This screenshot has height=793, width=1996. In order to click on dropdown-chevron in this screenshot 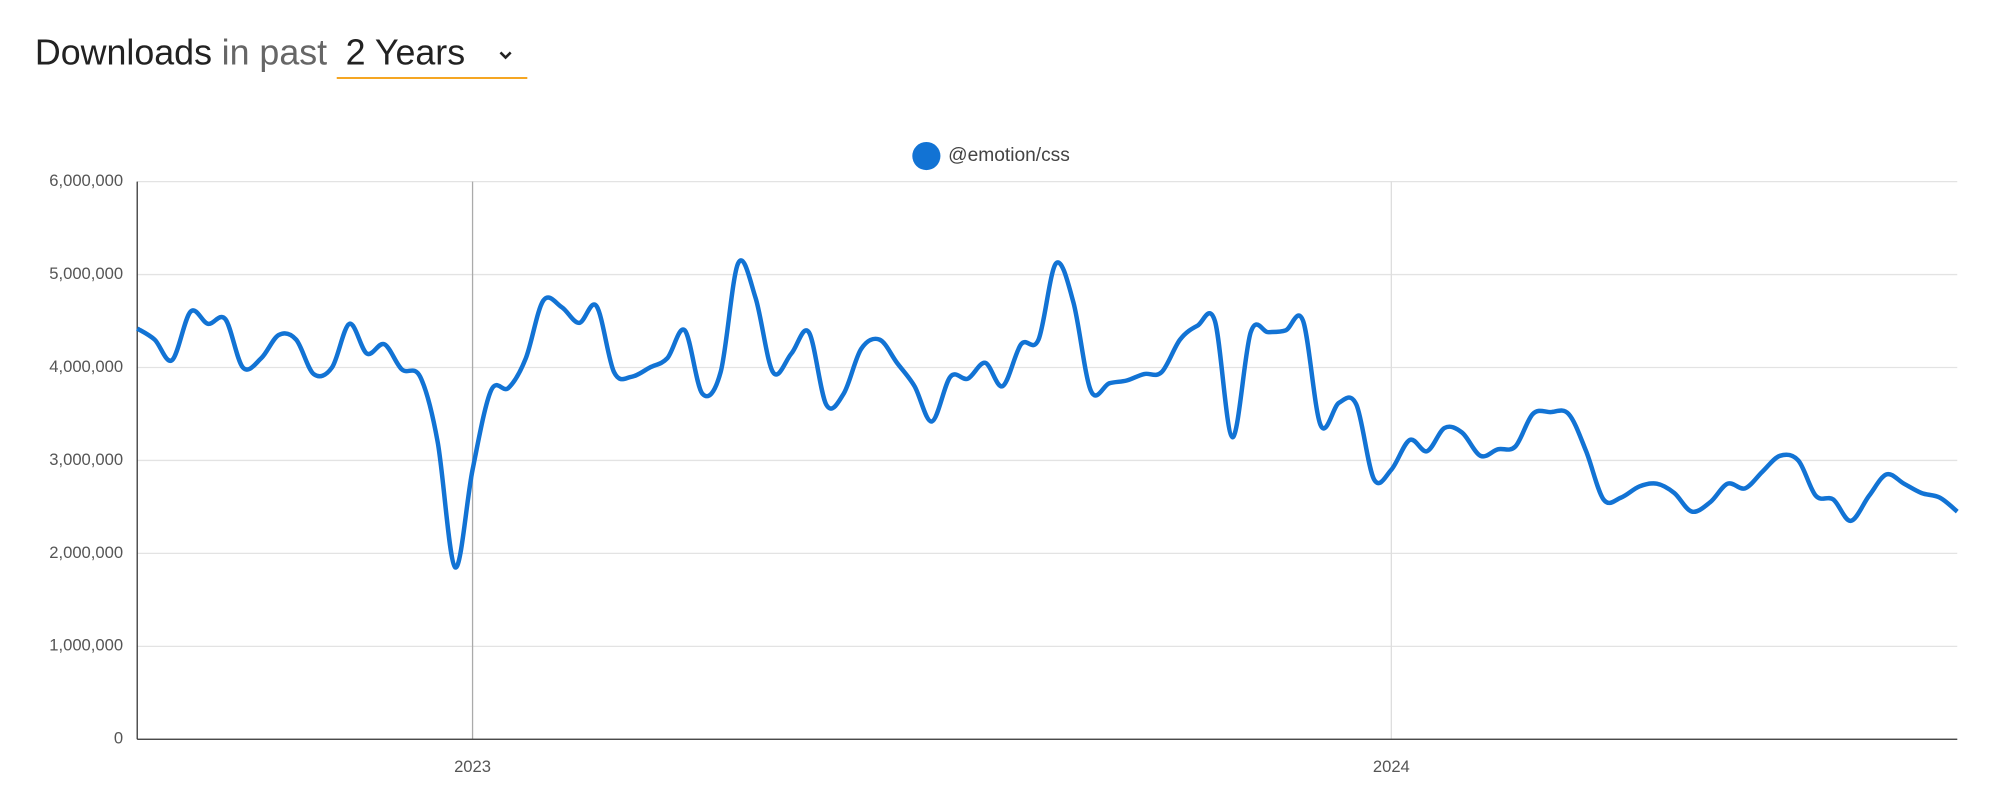, I will do `click(505, 55)`.